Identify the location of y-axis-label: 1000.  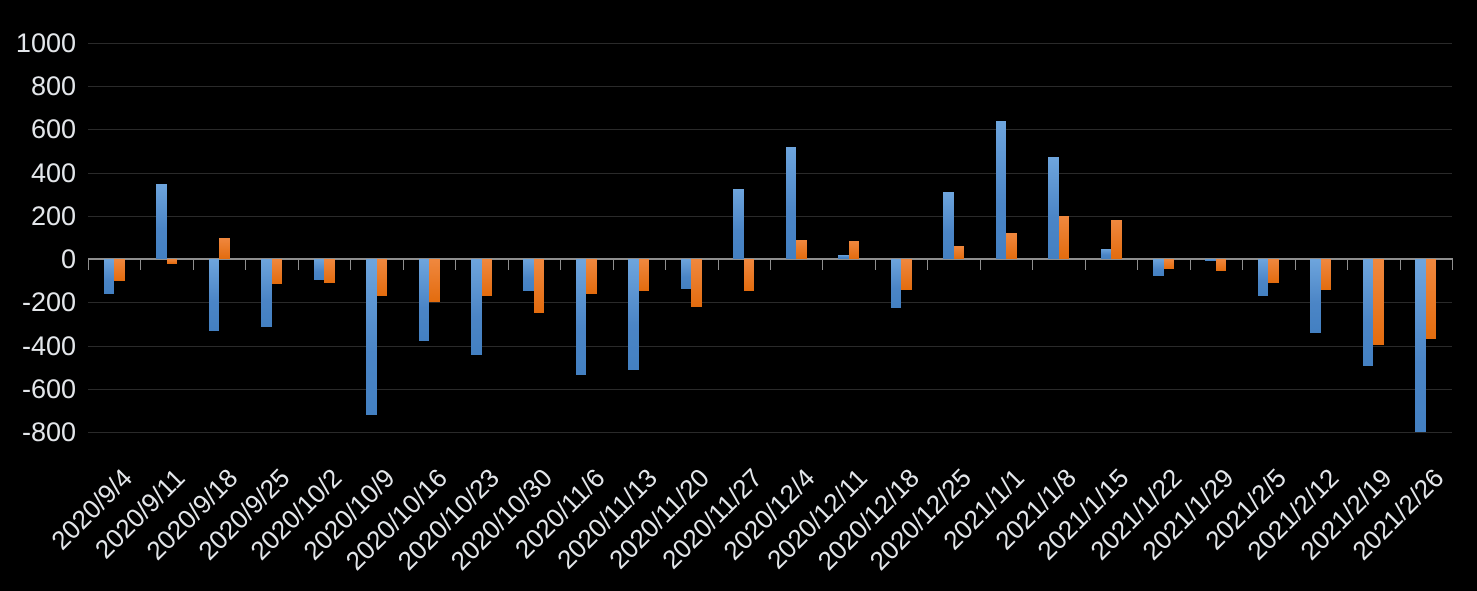
(45, 43).